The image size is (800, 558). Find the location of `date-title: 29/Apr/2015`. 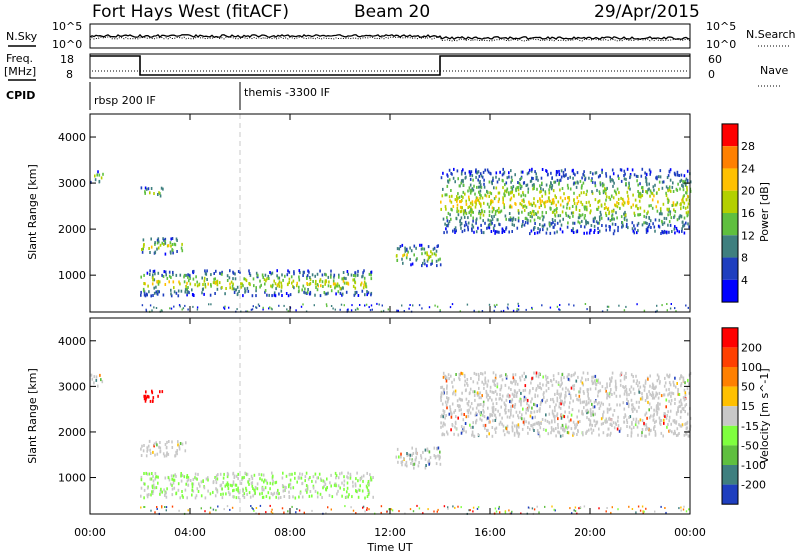

date-title: 29/Apr/2015 is located at coordinates (647, 12).